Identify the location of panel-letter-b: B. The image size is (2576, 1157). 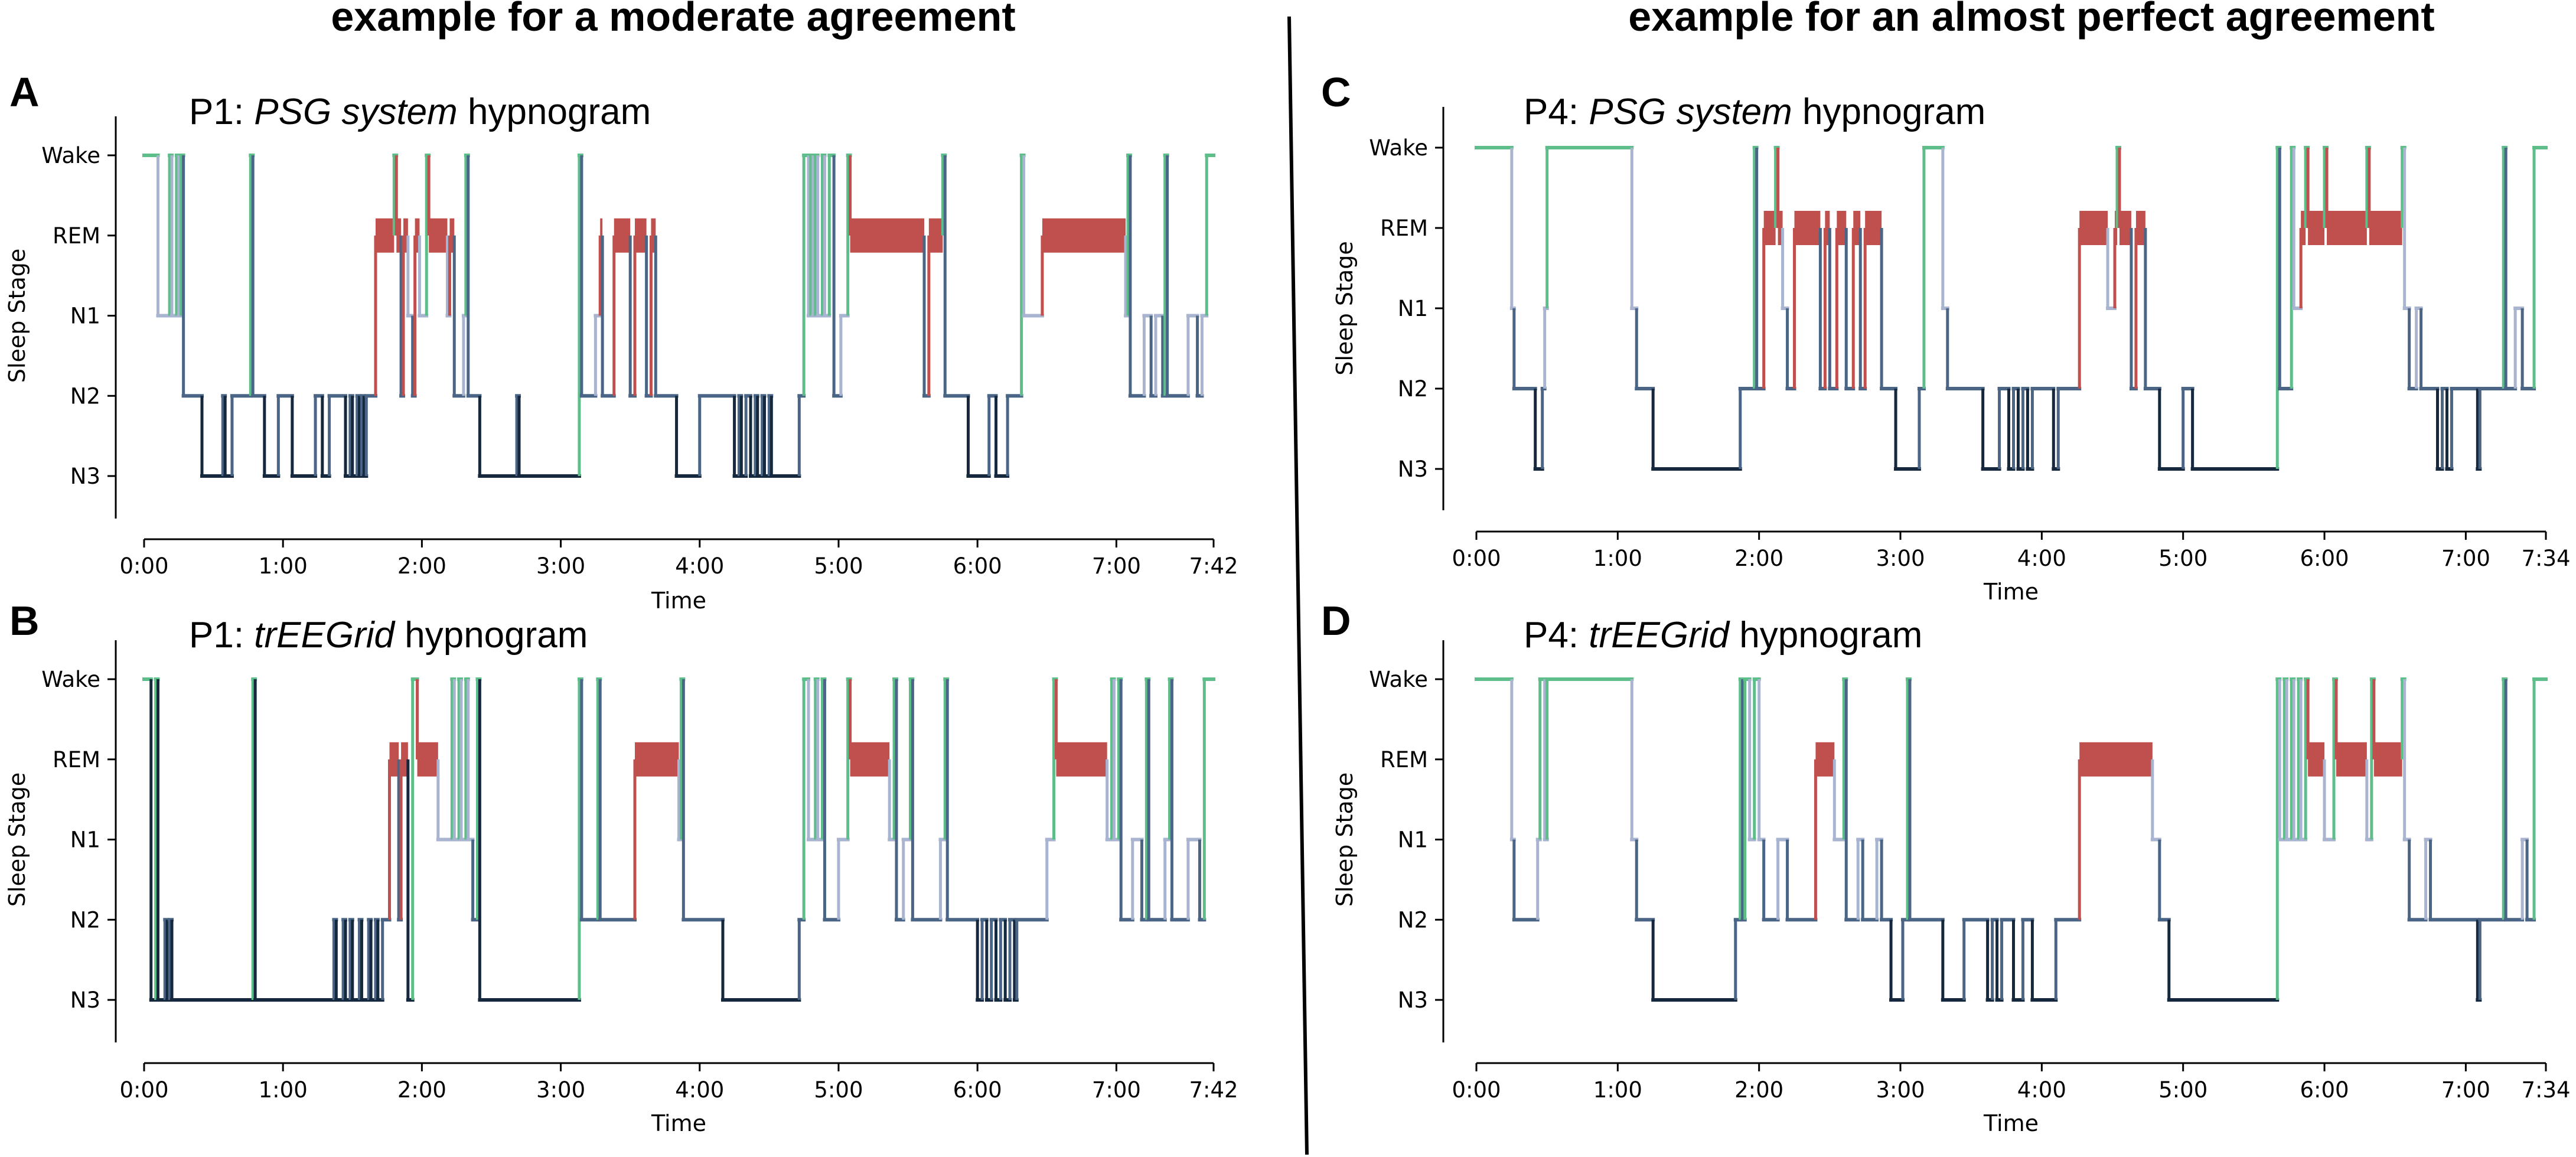
(24, 621).